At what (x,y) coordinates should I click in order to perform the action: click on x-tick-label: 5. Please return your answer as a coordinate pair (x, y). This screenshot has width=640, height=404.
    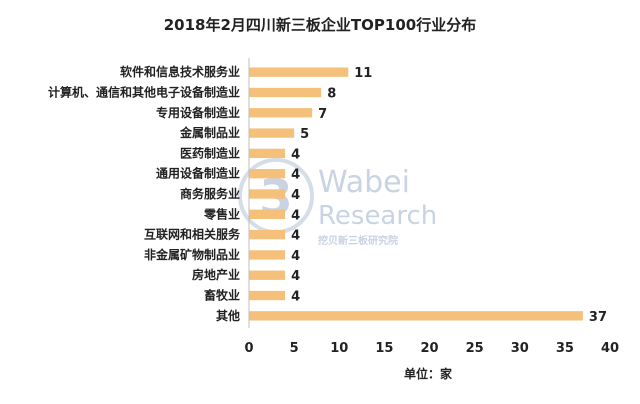
    Looking at the image, I should click on (294, 348).